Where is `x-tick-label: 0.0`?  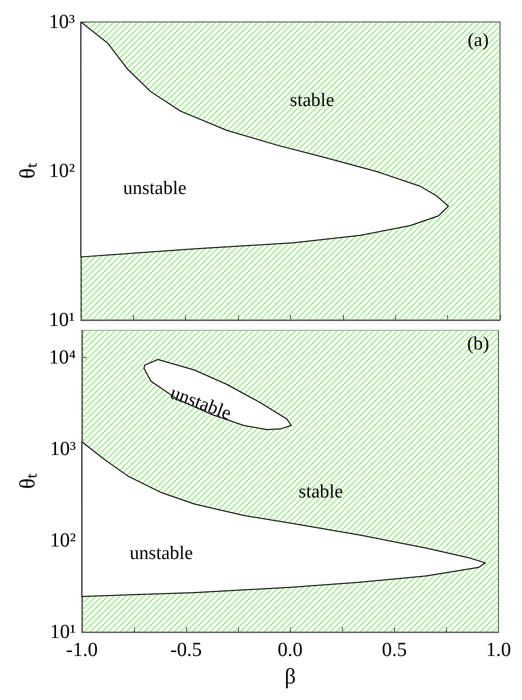 x-tick-label: 0.0 is located at coordinates (290, 650).